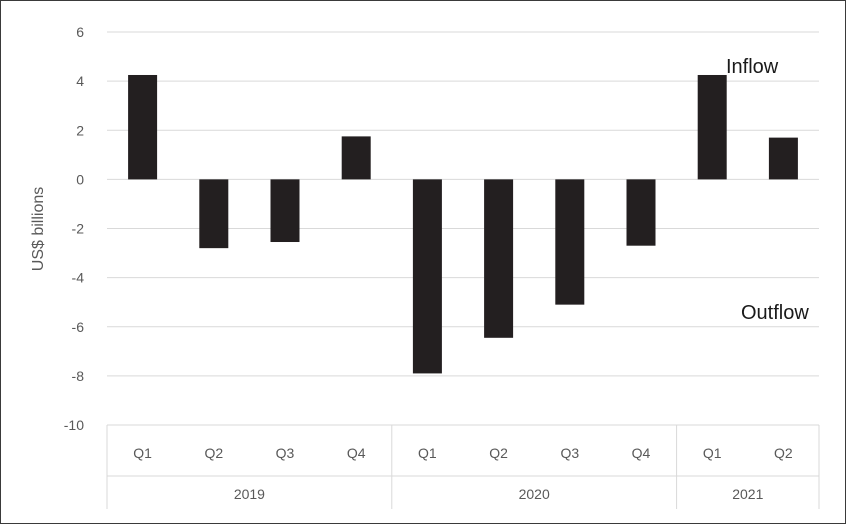  Describe the element at coordinates (80, 81) in the screenshot. I see `y-tick-label: 4` at that location.